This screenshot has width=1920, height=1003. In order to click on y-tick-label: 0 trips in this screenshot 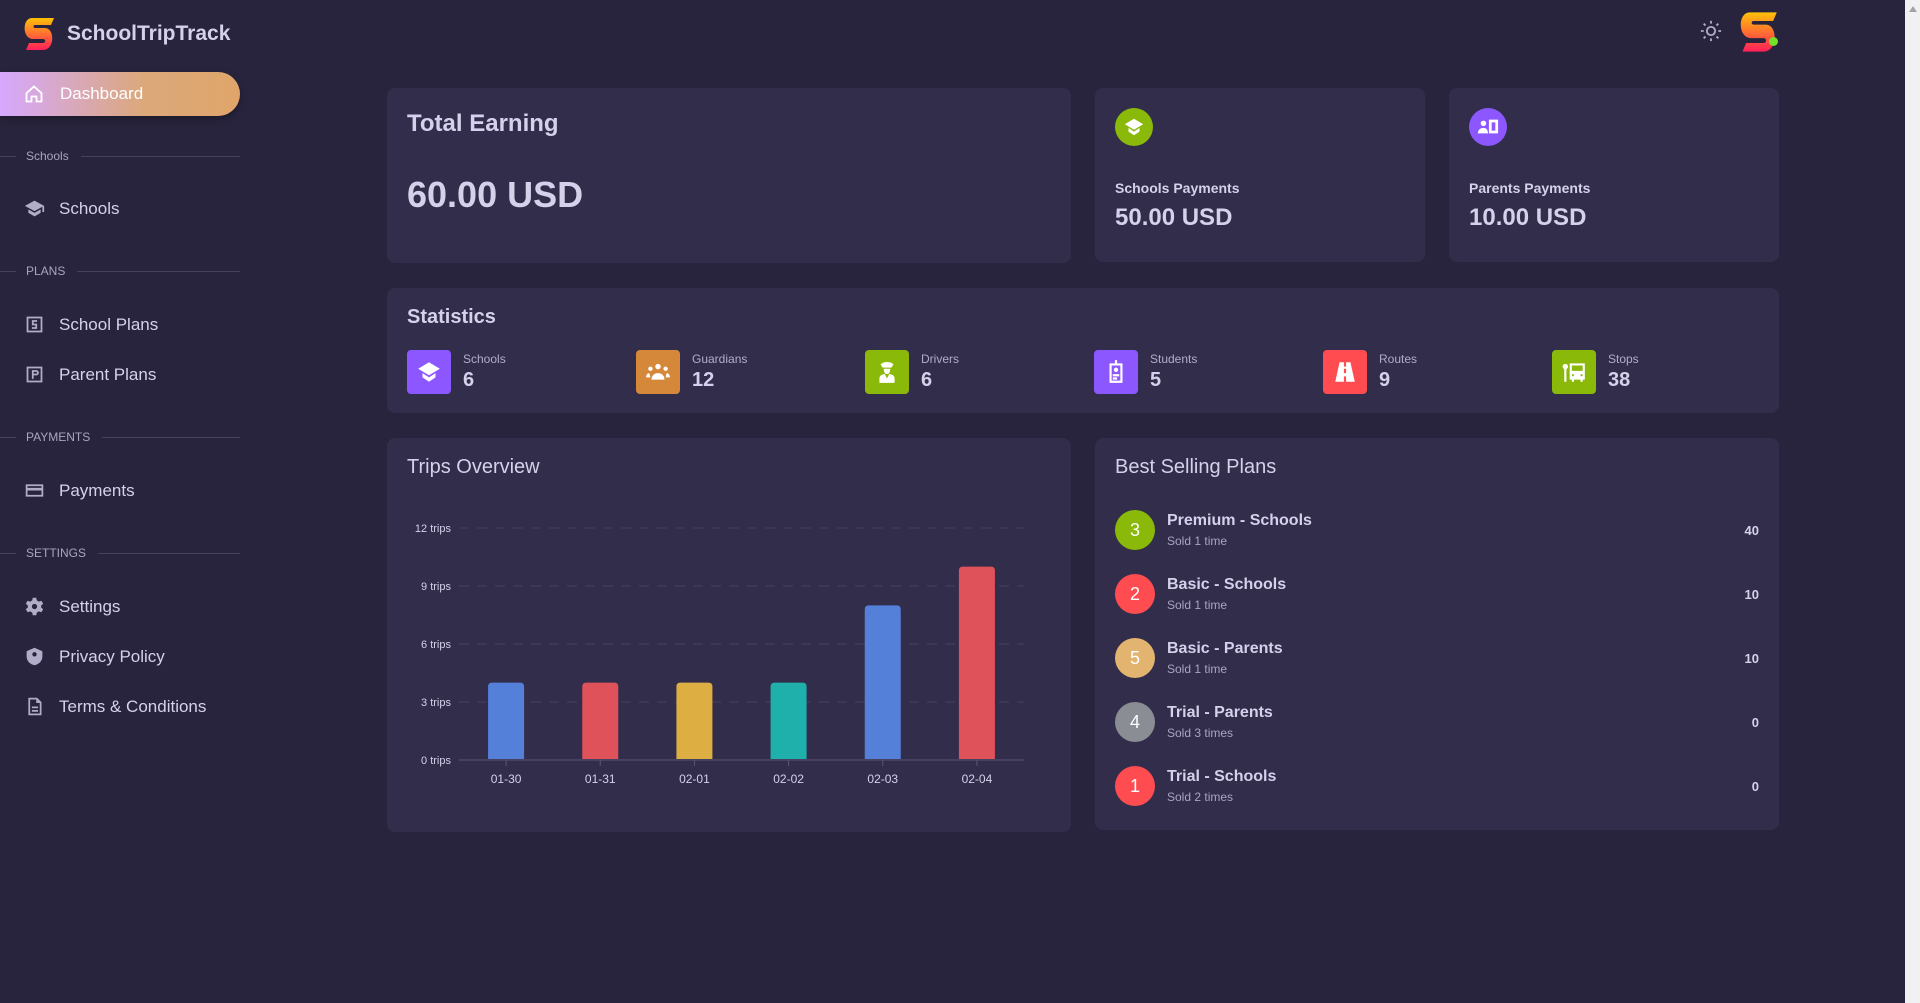, I will do `click(436, 761)`.